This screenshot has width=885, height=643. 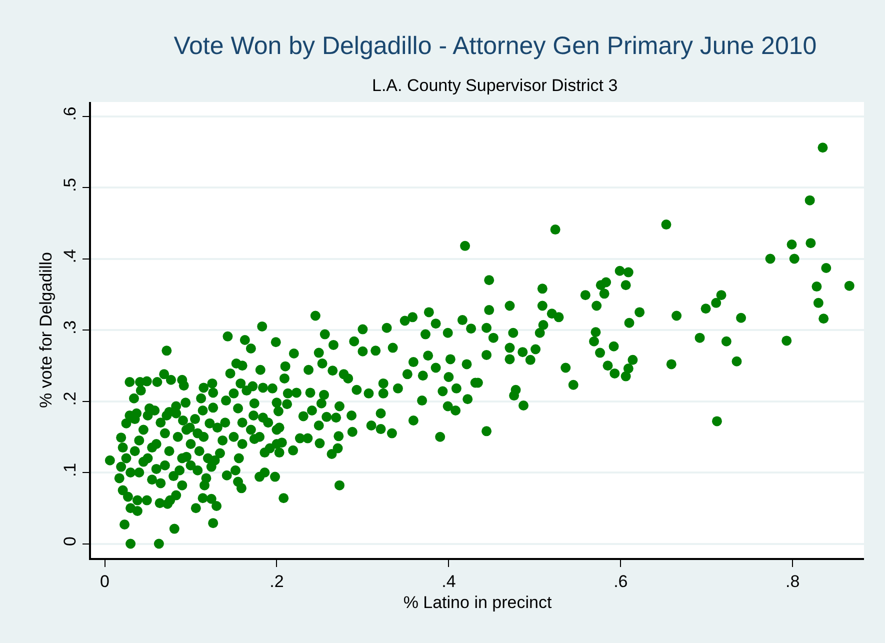 I want to click on x-tick-label: 0, so click(x=105, y=582).